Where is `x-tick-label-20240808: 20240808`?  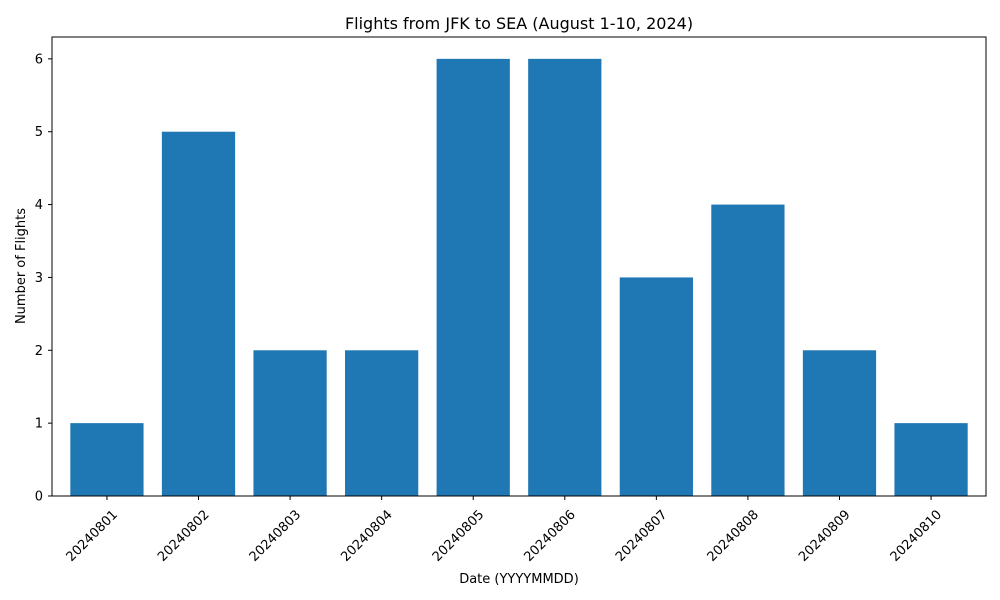
x-tick-label-20240808: 20240808 is located at coordinates (733, 535).